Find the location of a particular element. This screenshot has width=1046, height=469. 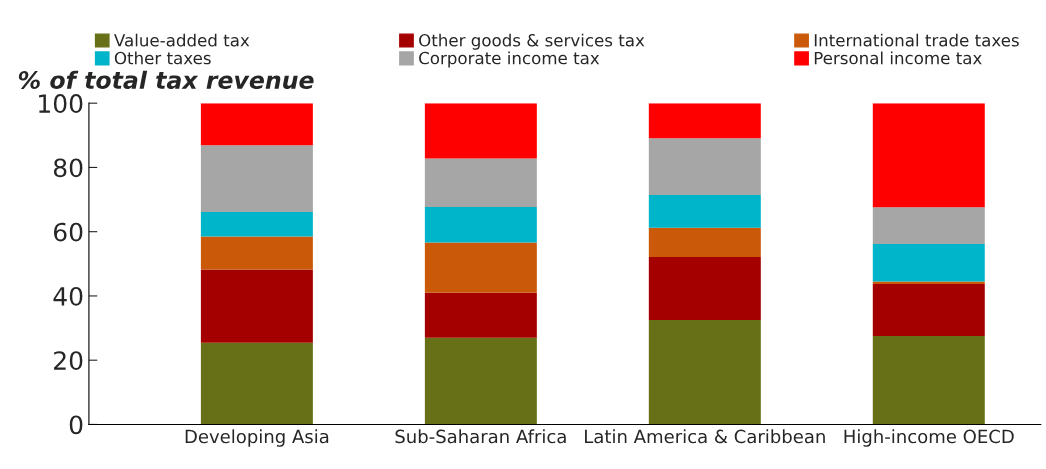

y-tick-label: 100 is located at coordinates (61, 104).